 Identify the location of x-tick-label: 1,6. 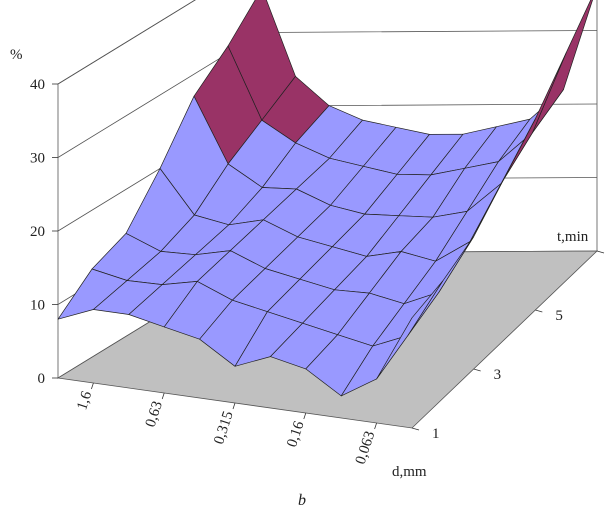
(84, 400).